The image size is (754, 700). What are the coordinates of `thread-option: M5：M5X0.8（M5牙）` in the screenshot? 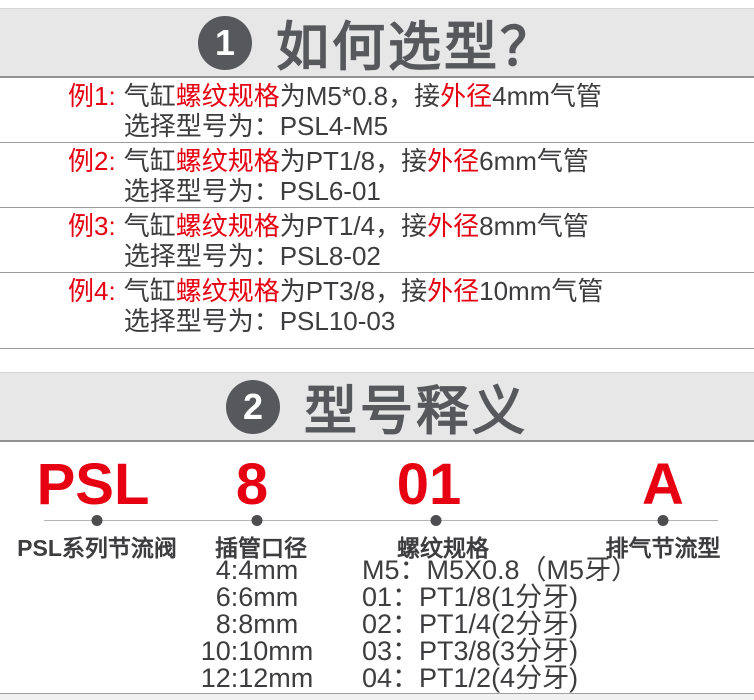 It's located at (500, 570).